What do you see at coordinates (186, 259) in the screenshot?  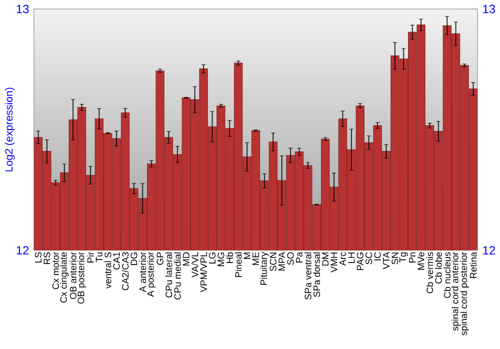 I see `x-tick-label: MD` at bounding box center [186, 259].